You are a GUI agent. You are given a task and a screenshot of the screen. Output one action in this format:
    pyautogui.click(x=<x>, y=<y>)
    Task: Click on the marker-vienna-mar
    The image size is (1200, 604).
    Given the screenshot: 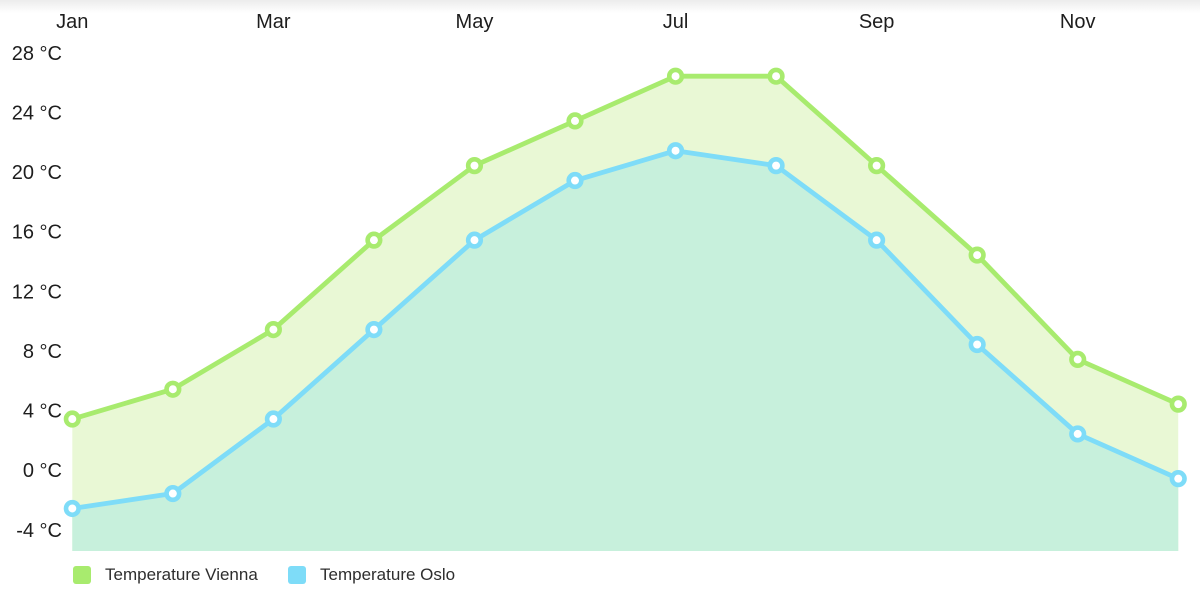 What is the action you would take?
    pyautogui.click(x=273, y=329)
    